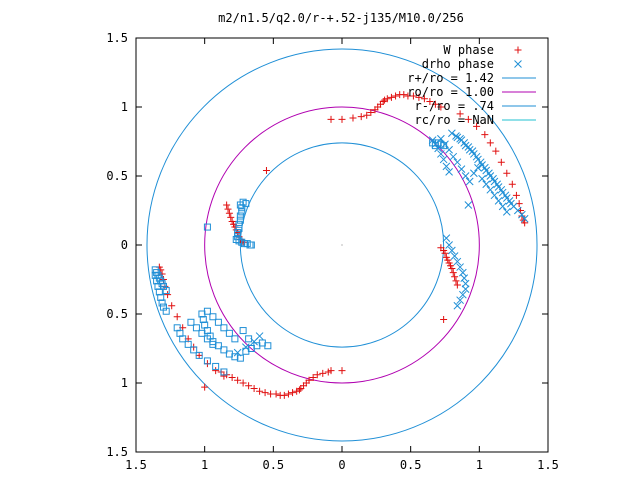 Image resolution: width=640 pixels, height=480 pixels. What do you see at coordinates (136, 465) in the screenshot?
I see `x-tick-label: 1.5` at bounding box center [136, 465].